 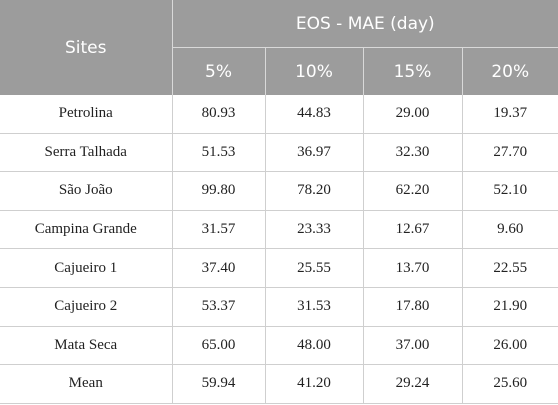 I want to click on value-cell: 22.55, so click(x=509, y=268).